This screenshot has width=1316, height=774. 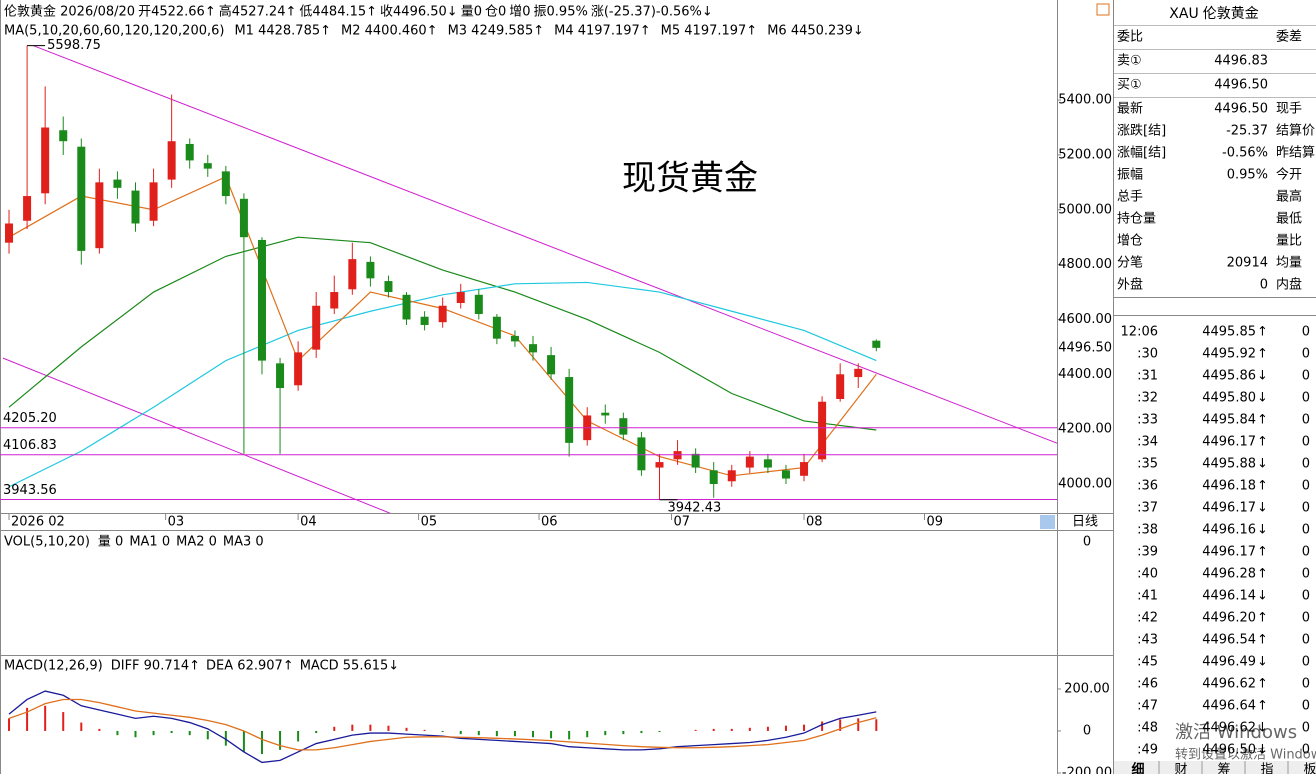 I want to click on x-tick-label: 04, so click(x=308, y=522).